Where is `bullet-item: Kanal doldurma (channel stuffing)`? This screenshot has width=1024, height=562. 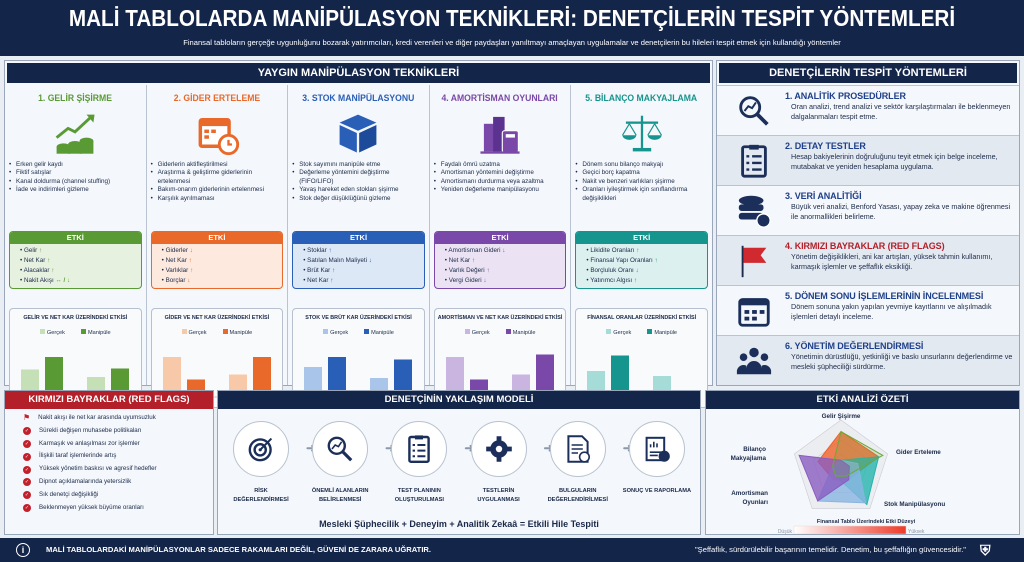
bullet-item: Kanal doldurma (channel stuffing) is located at coordinates (75, 182).